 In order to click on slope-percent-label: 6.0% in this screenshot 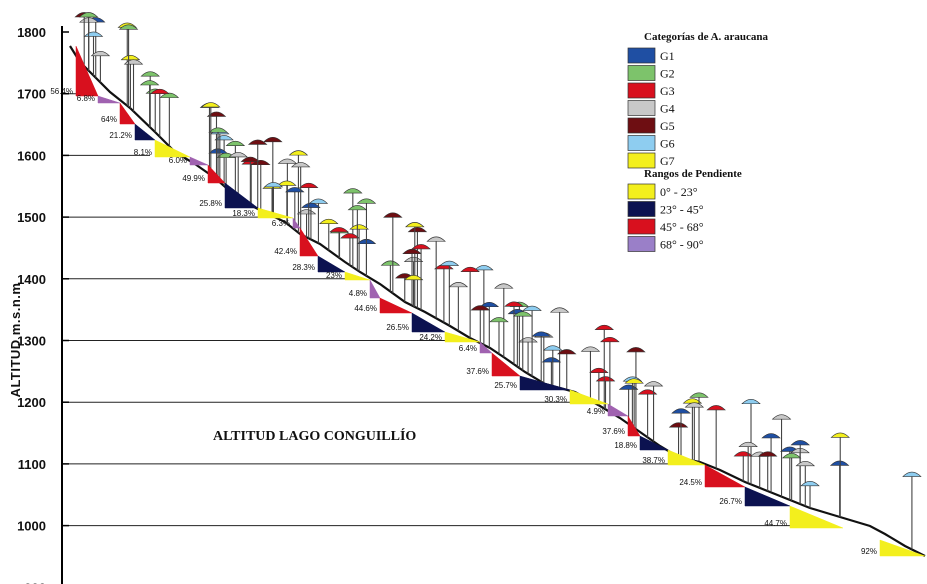, I will do `click(178, 160)`.